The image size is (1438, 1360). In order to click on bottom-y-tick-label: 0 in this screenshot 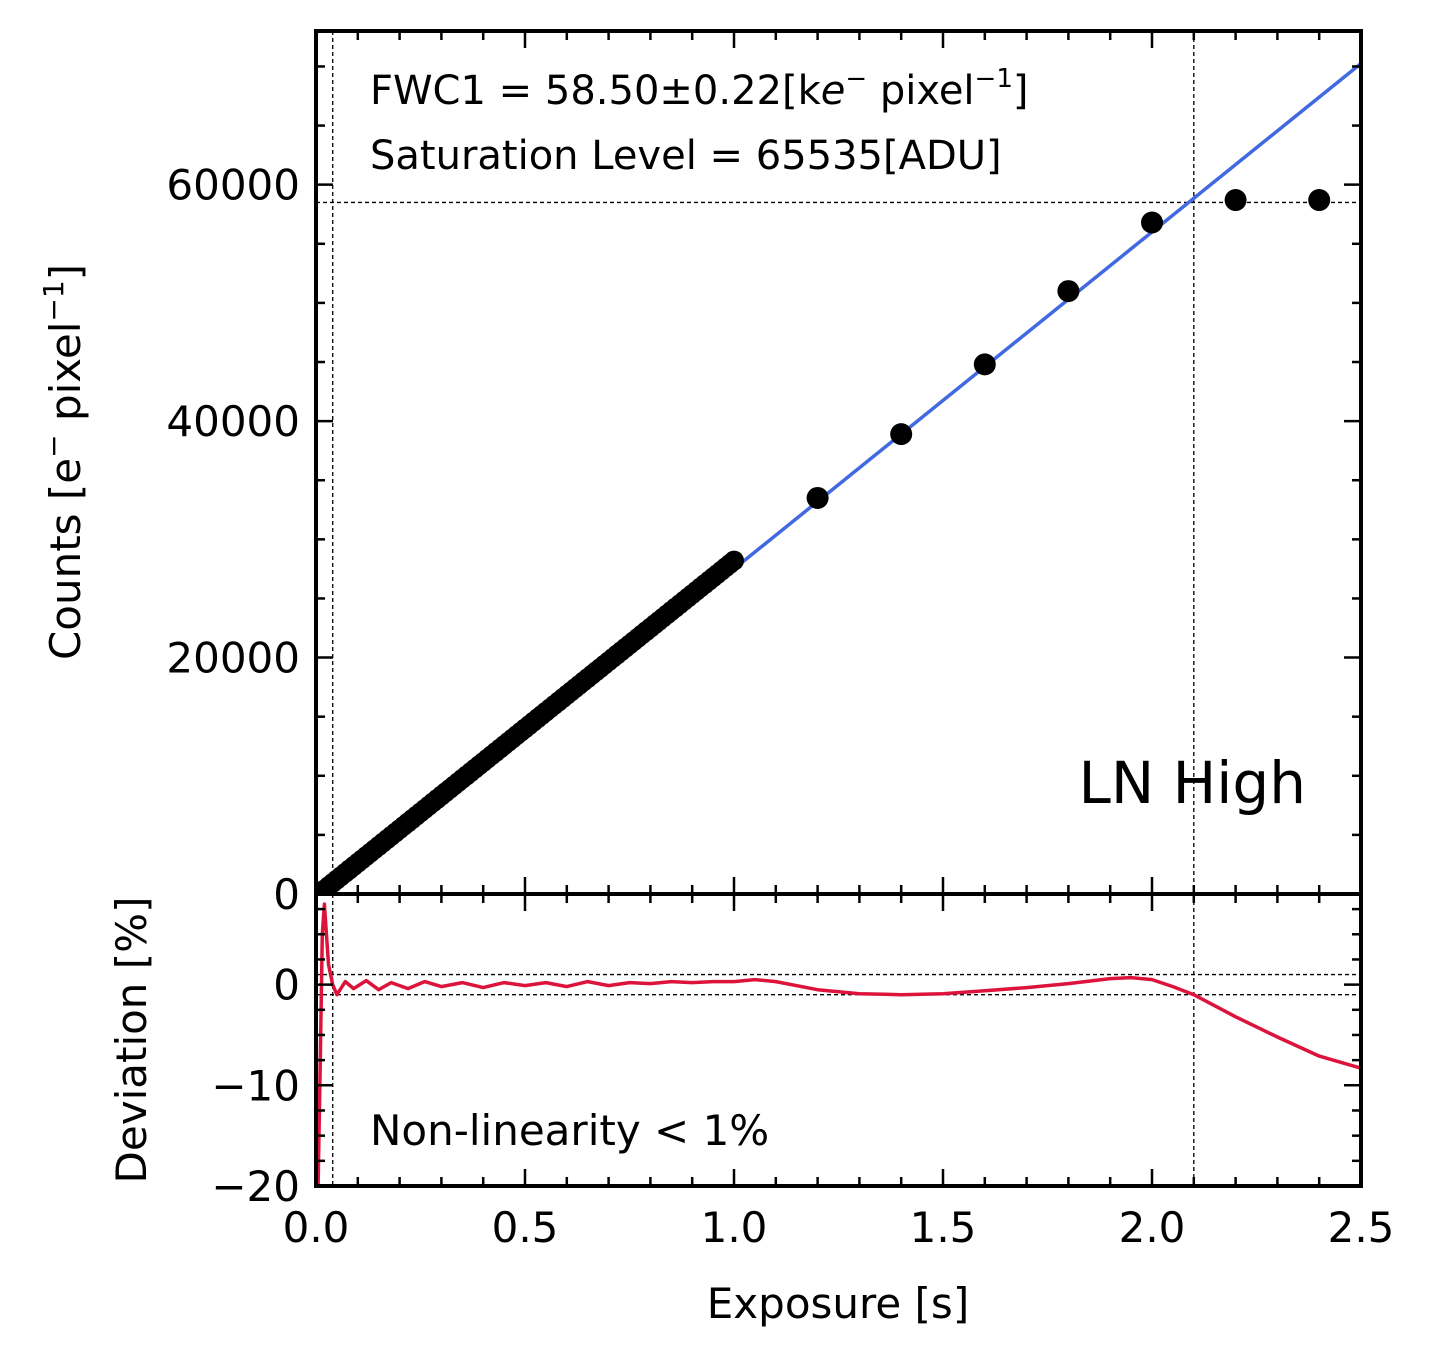, I will do `click(286, 985)`.